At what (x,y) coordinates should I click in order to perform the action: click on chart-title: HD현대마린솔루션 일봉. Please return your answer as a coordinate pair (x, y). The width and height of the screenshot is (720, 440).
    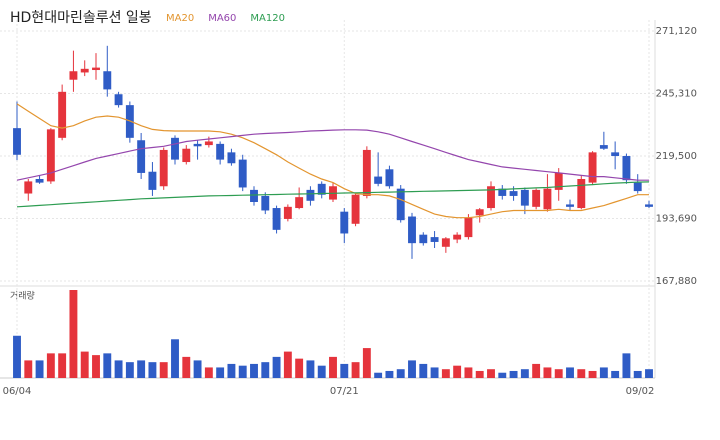
    Looking at the image, I should click on (81, 18).